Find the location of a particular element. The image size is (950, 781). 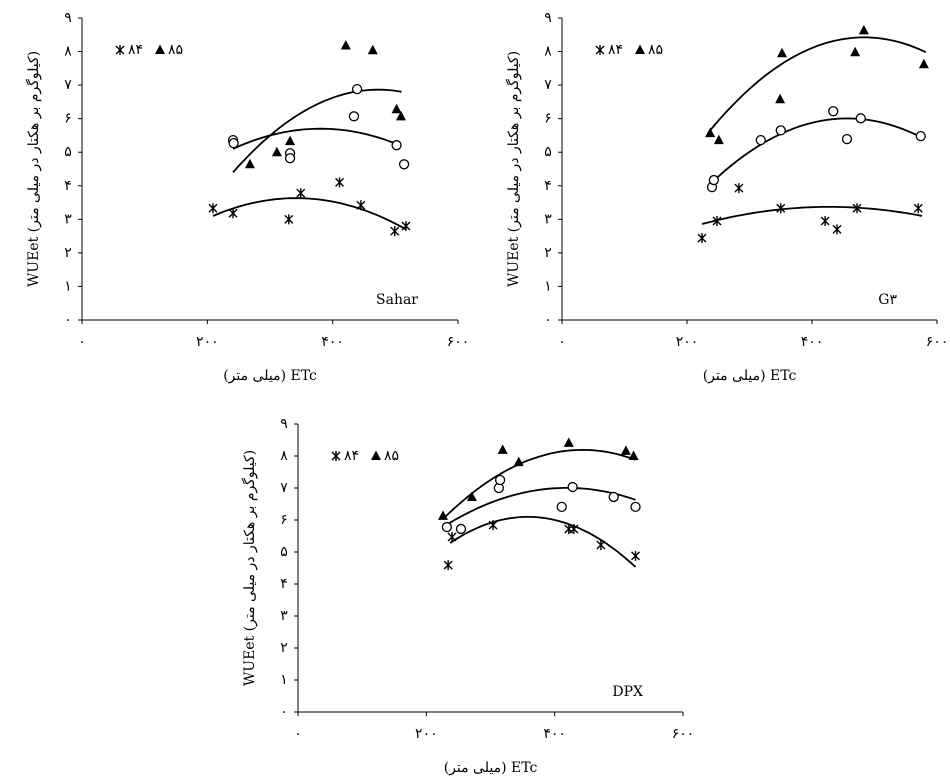

panel-label: DPX is located at coordinates (627, 692).